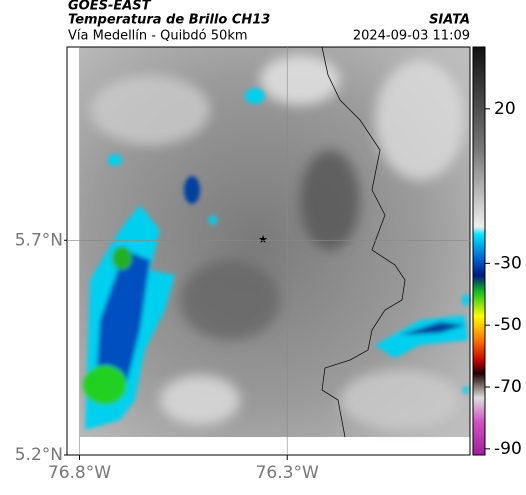  What do you see at coordinates (287, 473) in the screenshot?
I see `x-tick-label: 76.3°W` at bounding box center [287, 473].